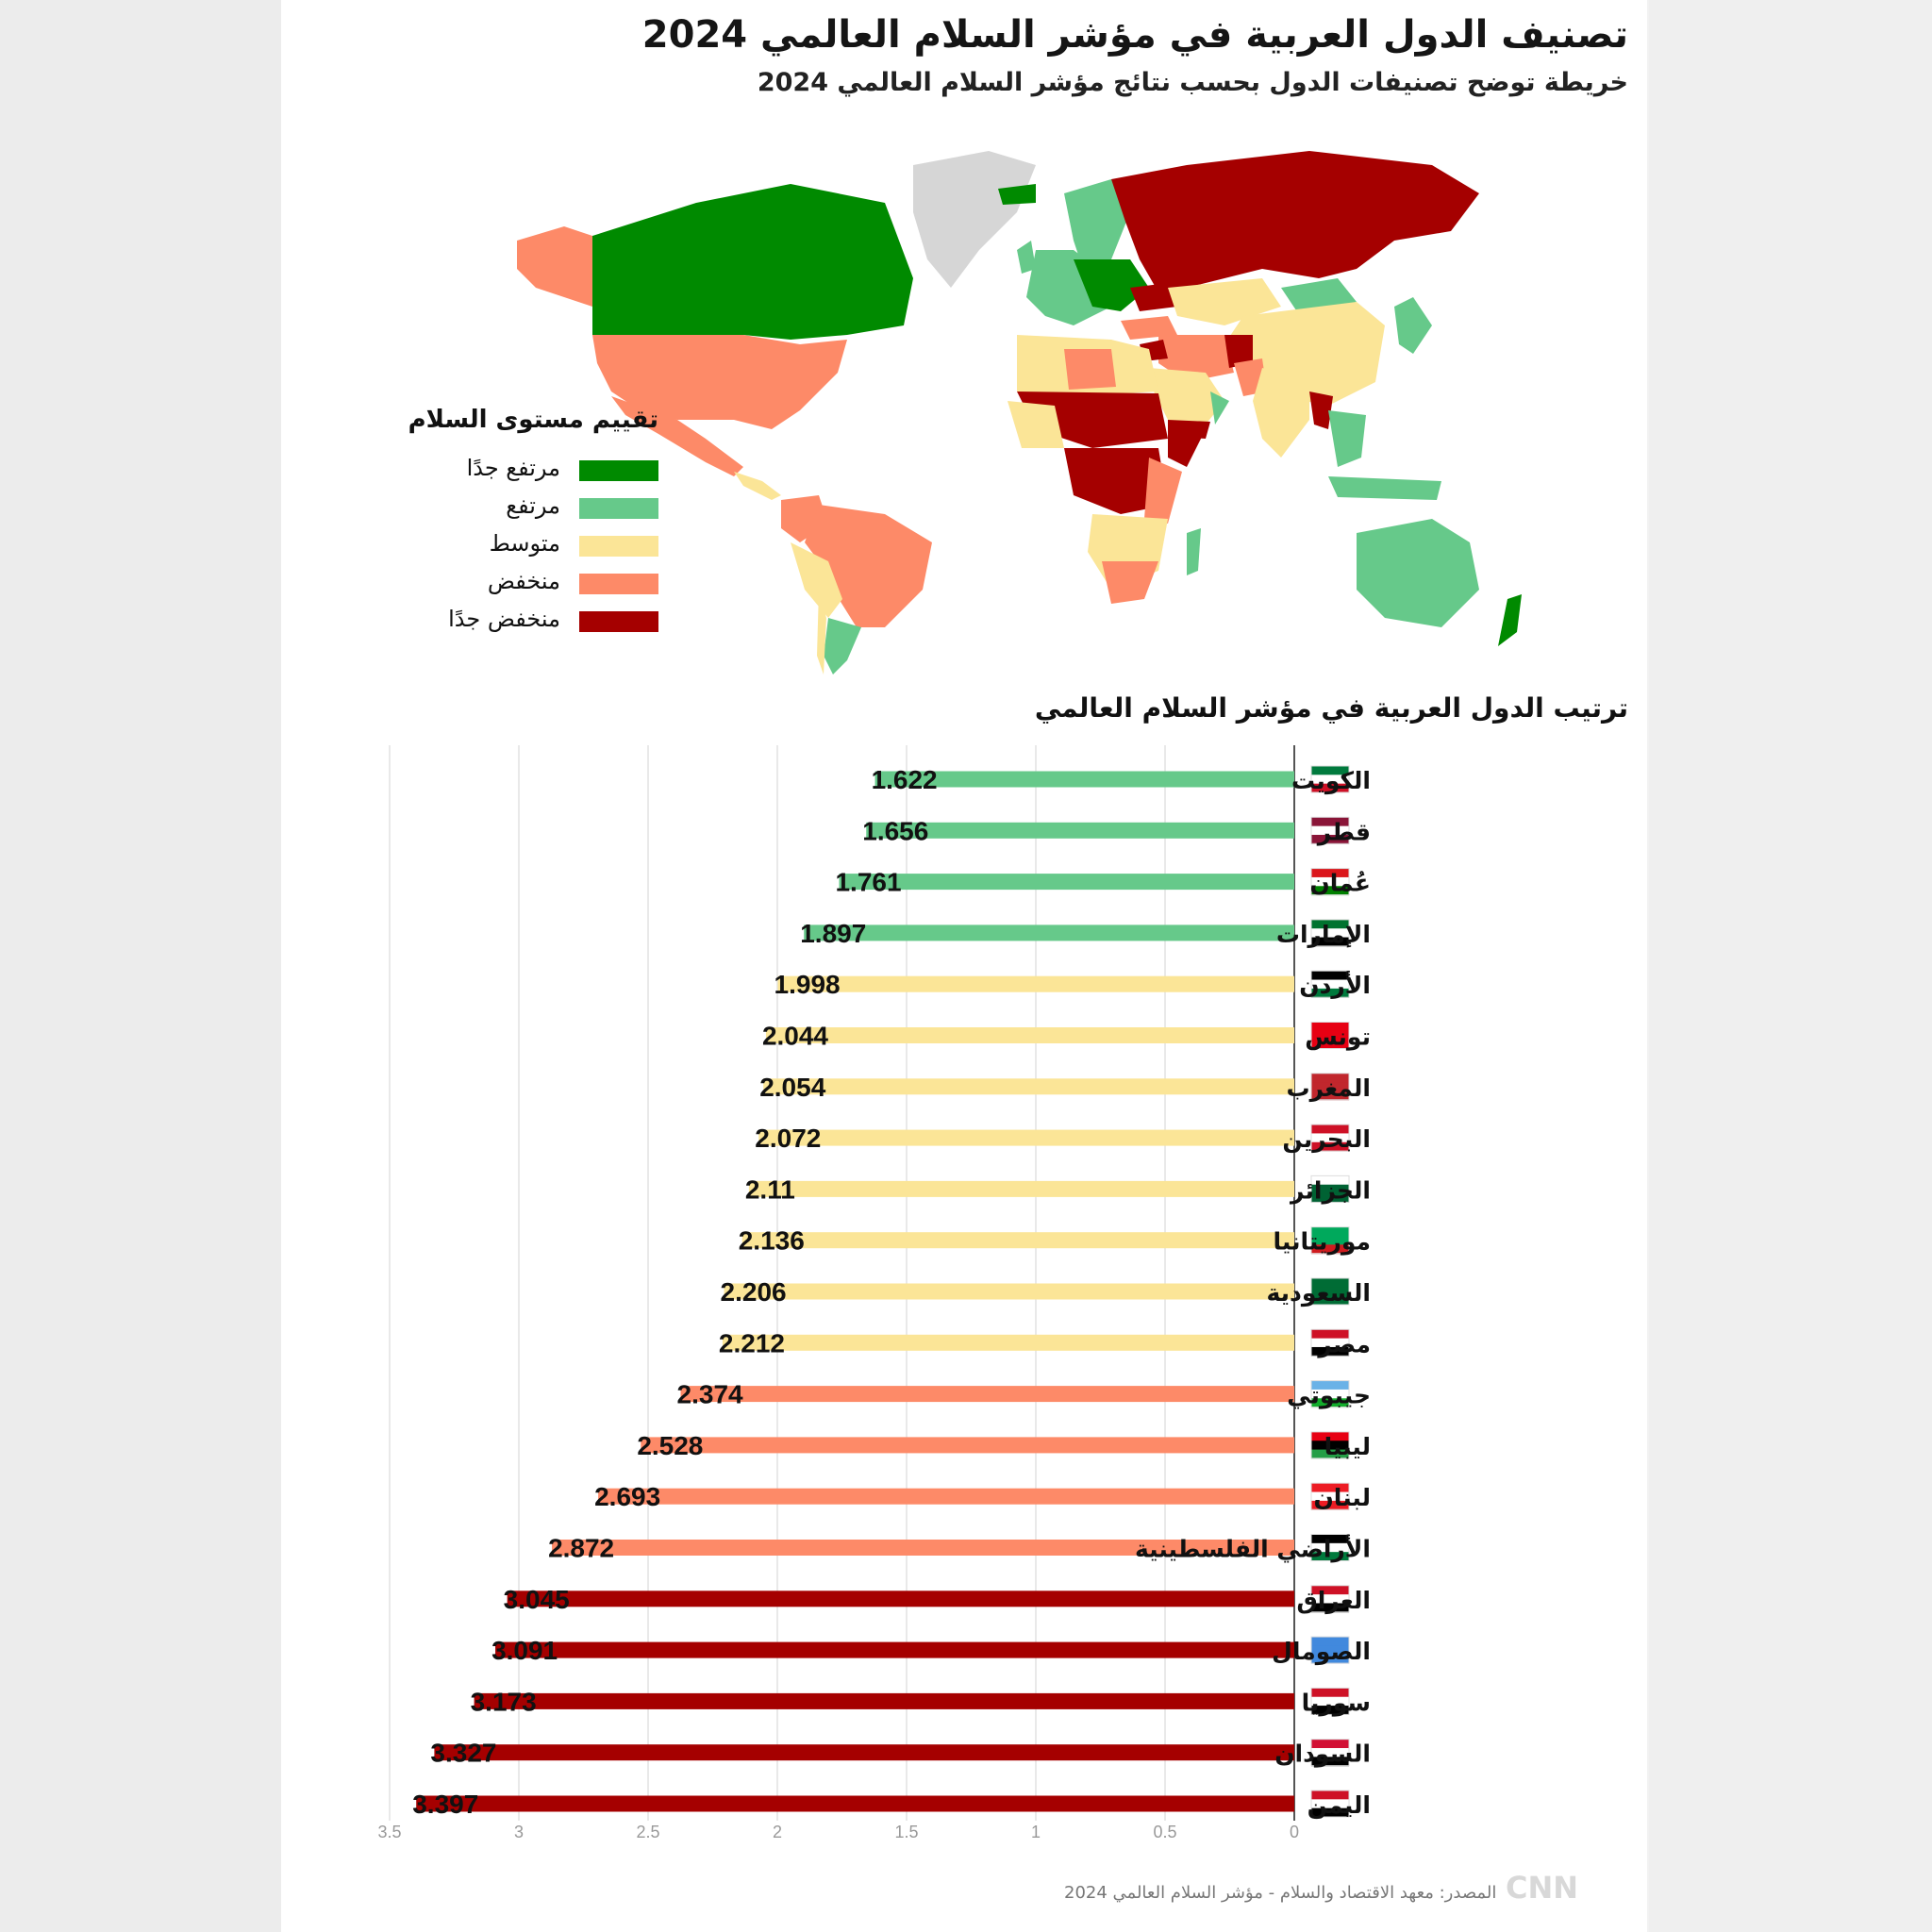 The height and width of the screenshot is (1932, 1932). Describe the element at coordinates (754, 1292) in the screenshot. I see `value-label: 2.206` at that location.